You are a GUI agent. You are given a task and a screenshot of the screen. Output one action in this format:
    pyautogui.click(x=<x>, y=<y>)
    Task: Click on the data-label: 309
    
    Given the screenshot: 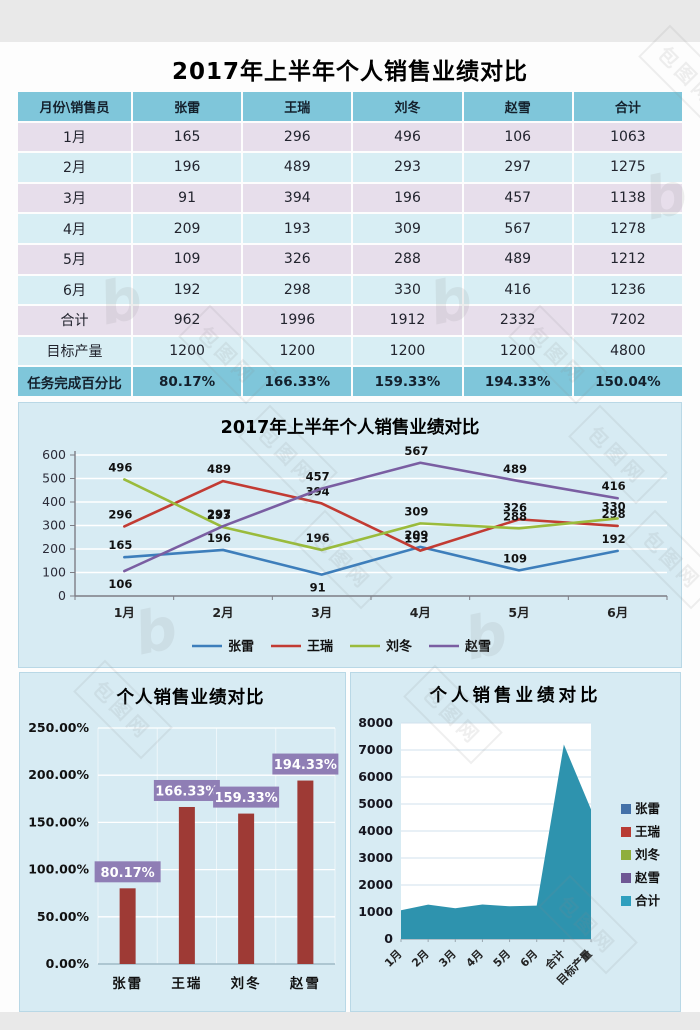 What is the action you would take?
    pyautogui.click(x=416, y=511)
    